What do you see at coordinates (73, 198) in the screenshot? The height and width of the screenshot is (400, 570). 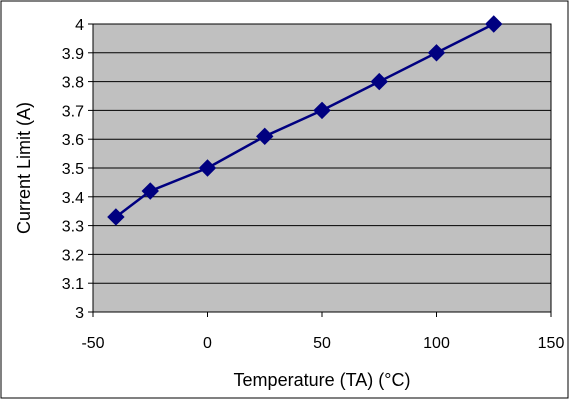 I see `y-tick-label: 3.4` at bounding box center [73, 198].